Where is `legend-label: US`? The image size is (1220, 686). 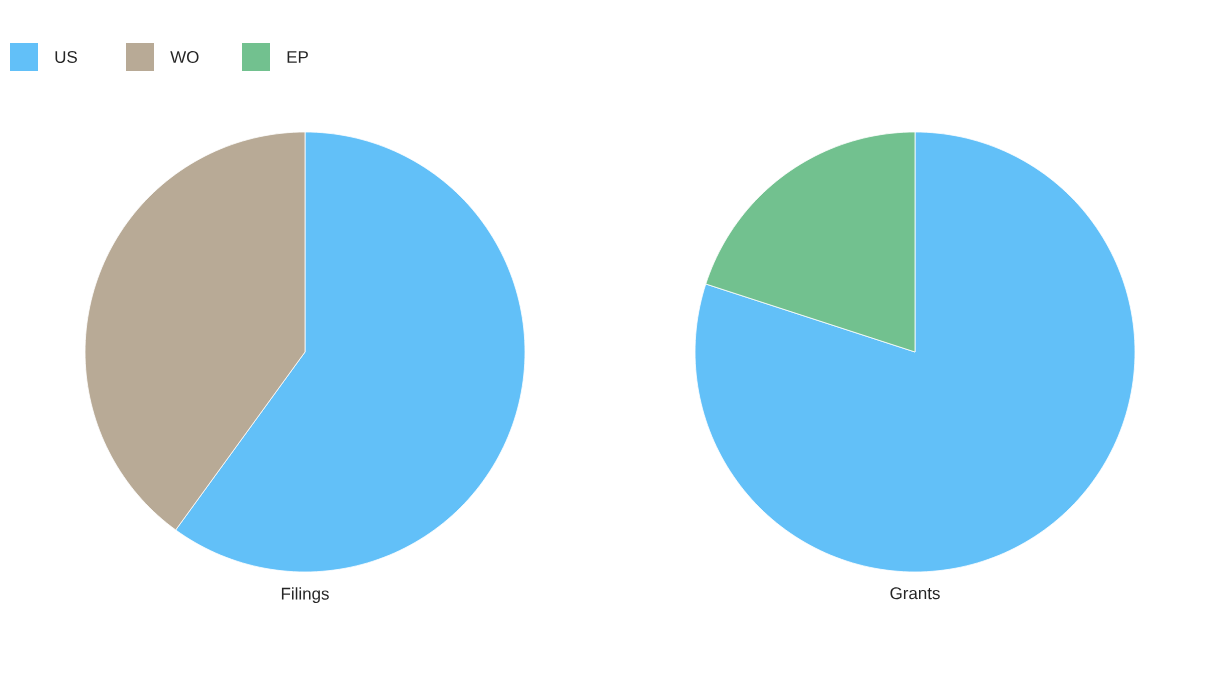
legend-label: US is located at coordinates (66, 56).